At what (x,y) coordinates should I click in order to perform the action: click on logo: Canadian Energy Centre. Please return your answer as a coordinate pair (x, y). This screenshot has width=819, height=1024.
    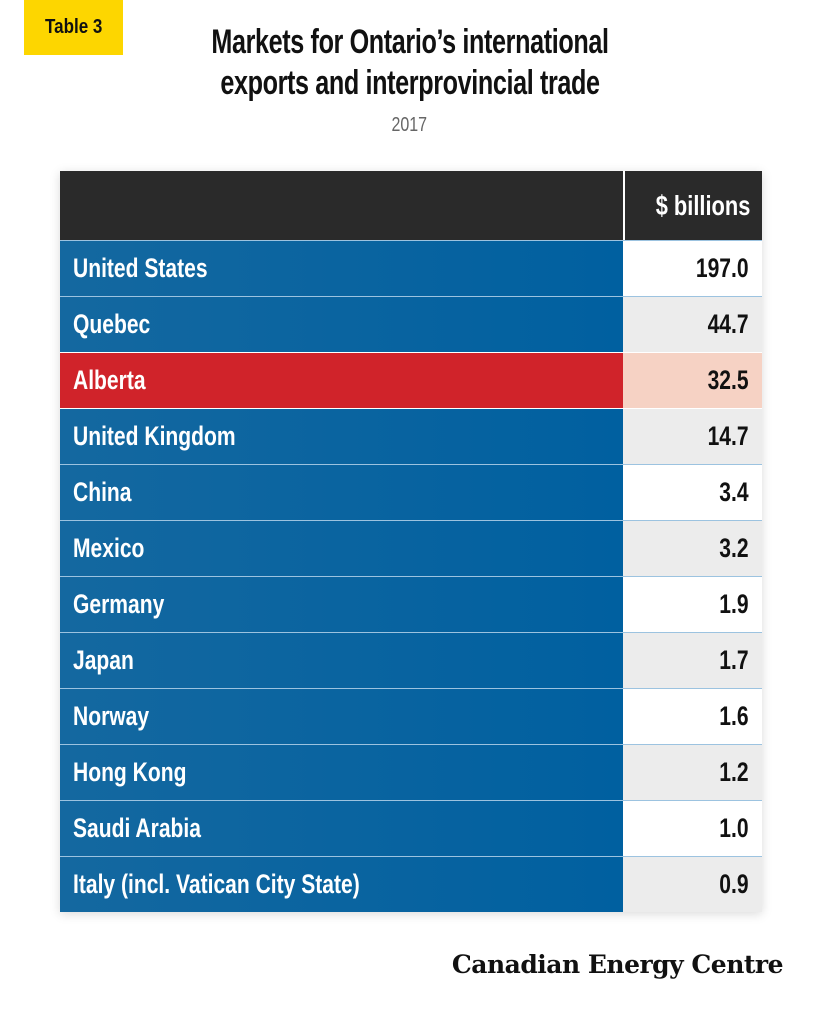
    Looking at the image, I should click on (617, 964).